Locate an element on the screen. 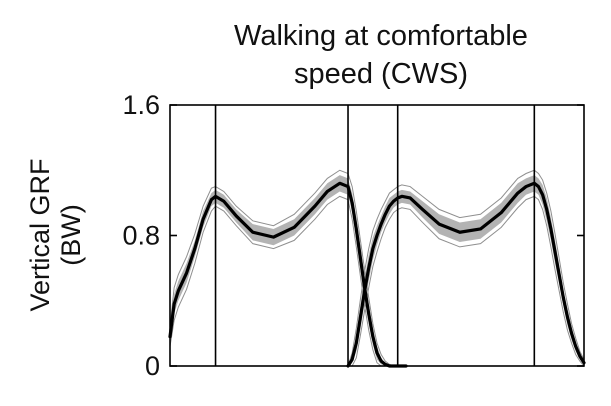  chart-title-line-1: Walking at comfortable is located at coordinates (381, 36).